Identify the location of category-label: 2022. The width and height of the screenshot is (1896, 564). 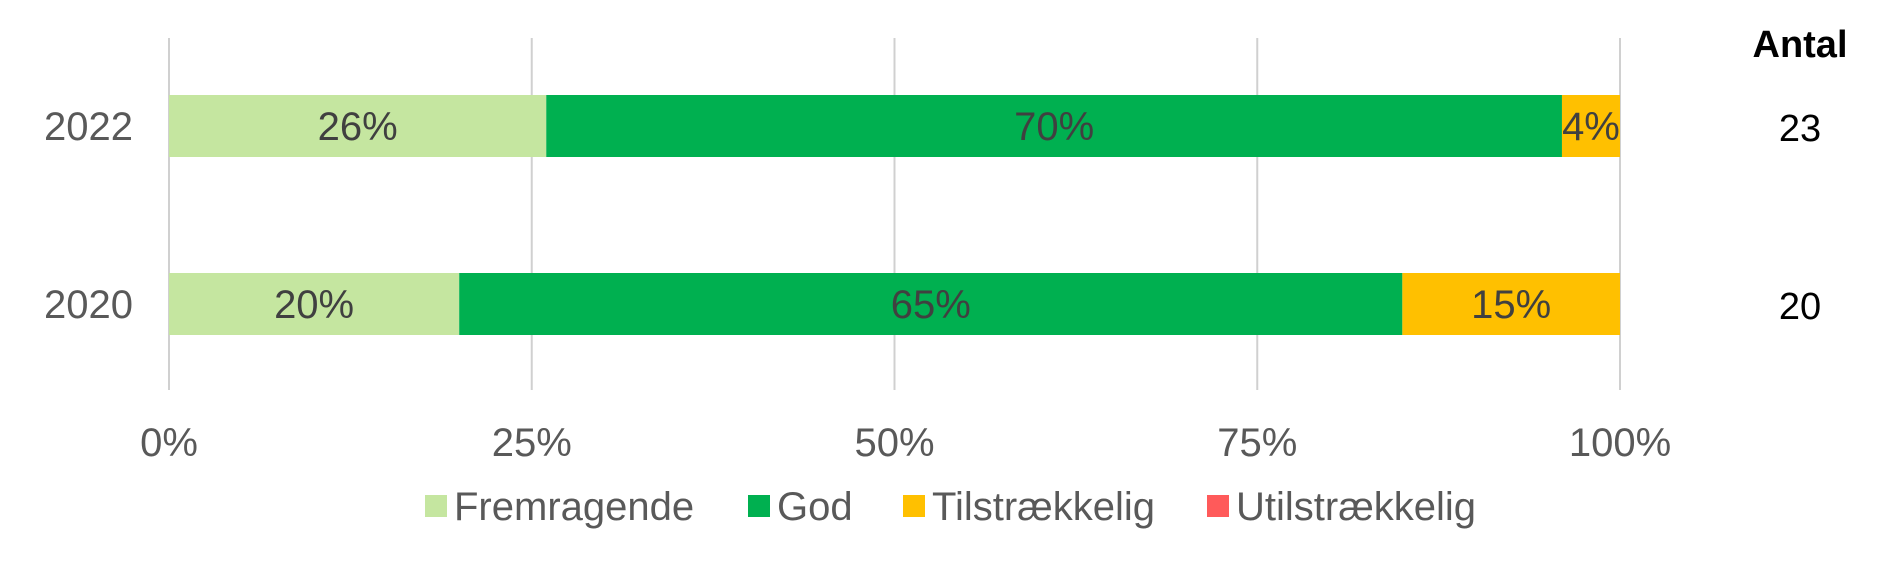
(88, 127).